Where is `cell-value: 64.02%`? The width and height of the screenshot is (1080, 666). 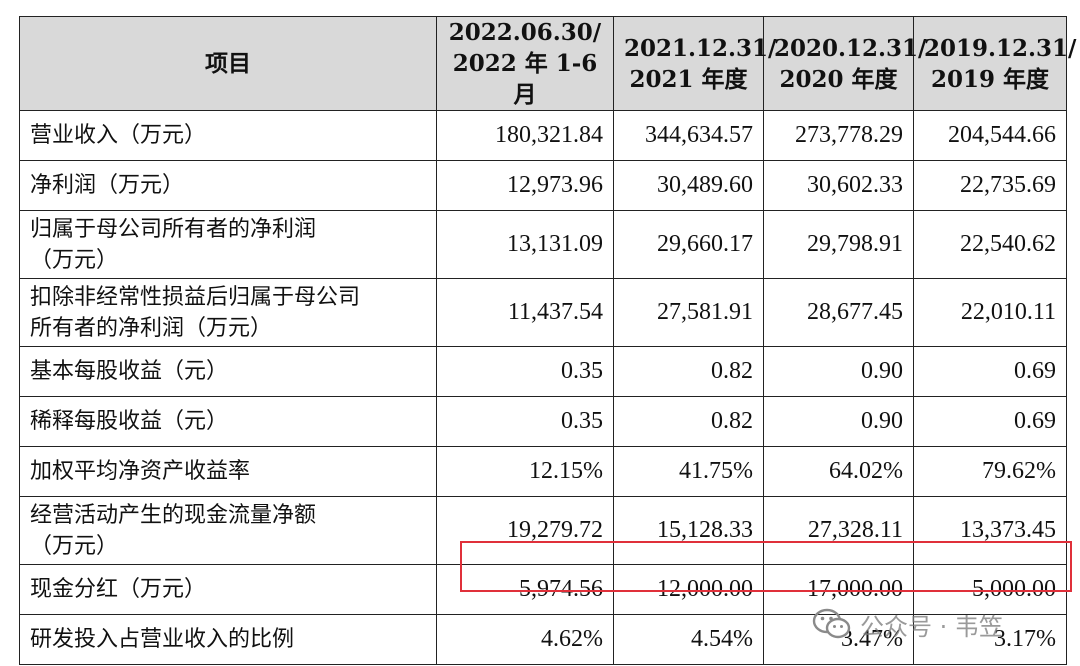 cell-value: 64.02% is located at coordinates (838, 471).